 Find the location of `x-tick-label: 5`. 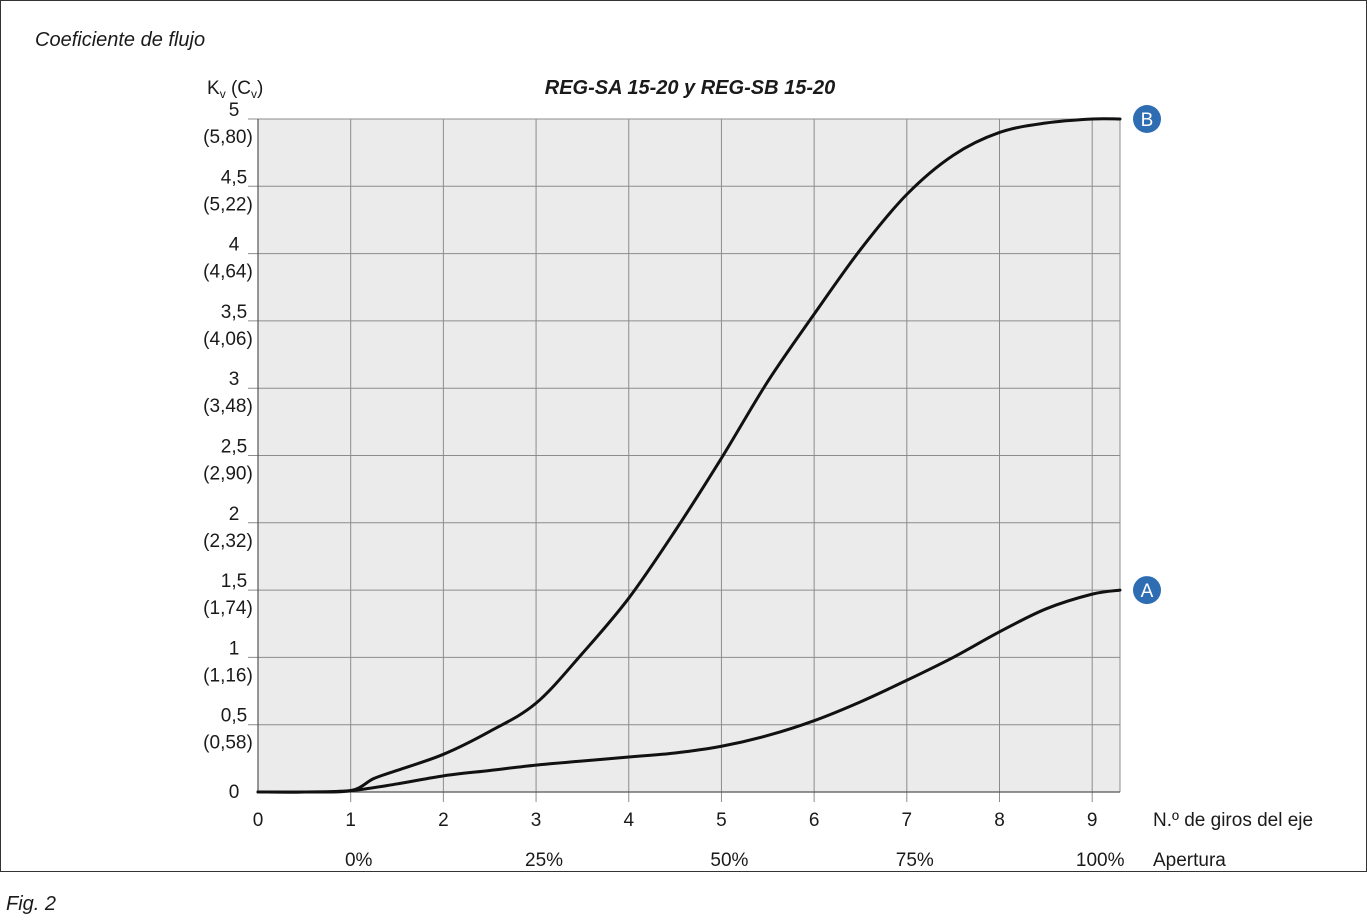

x-tick-label: 5 is located at coordinates (721, 820).